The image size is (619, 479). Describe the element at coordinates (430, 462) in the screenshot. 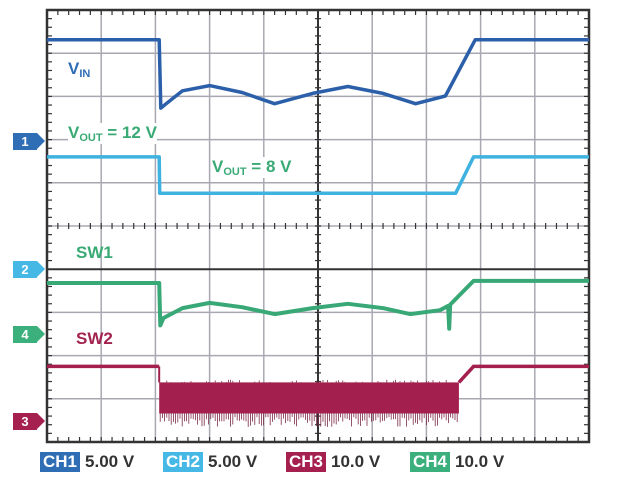

I see `legend-ch4-name: CH4` at that location.